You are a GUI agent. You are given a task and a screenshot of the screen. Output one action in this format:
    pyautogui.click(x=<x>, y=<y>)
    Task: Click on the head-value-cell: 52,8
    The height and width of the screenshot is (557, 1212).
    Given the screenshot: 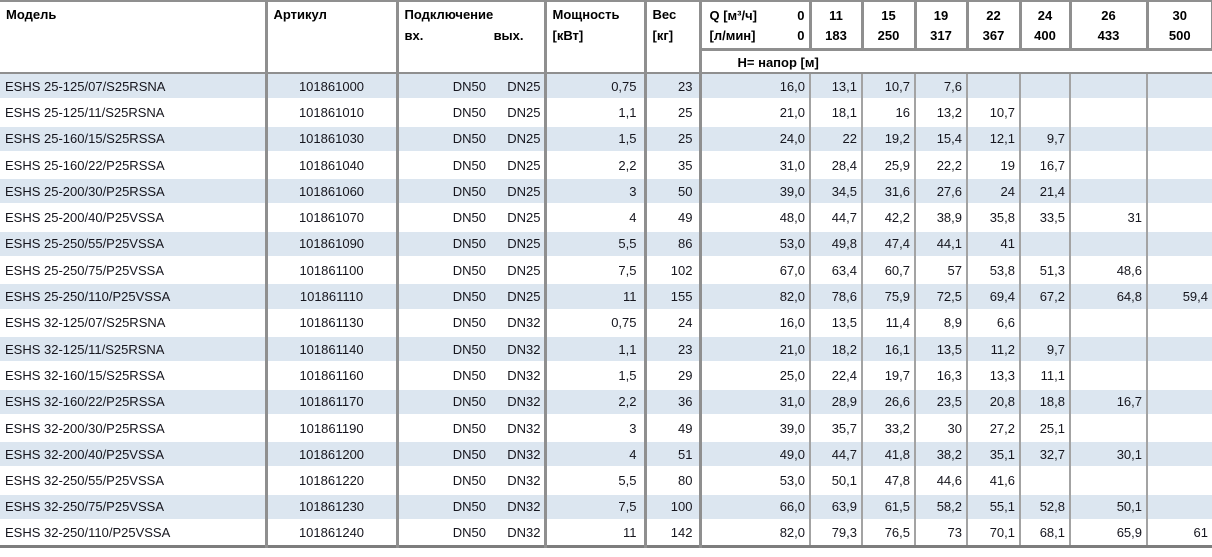 What is the action you would take?
    pyautogui.click(x=1045, y=507)
    